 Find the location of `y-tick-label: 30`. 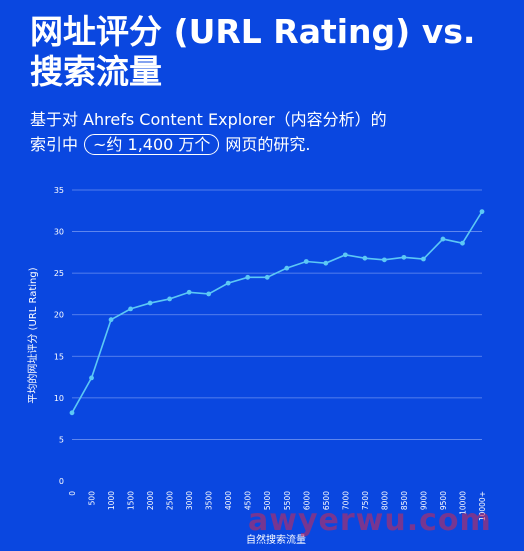

y-tick-label: 30 is located at coordinates (59, 232).